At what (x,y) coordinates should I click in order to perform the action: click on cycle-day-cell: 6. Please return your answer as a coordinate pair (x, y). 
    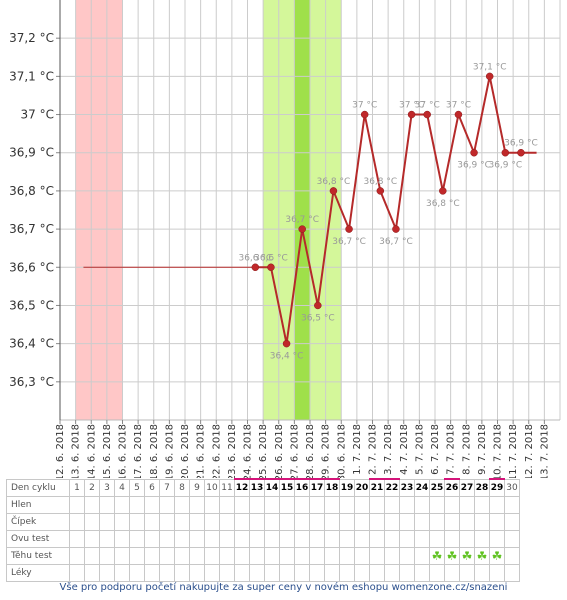
    Looking at the image, I should click on (152, 487).